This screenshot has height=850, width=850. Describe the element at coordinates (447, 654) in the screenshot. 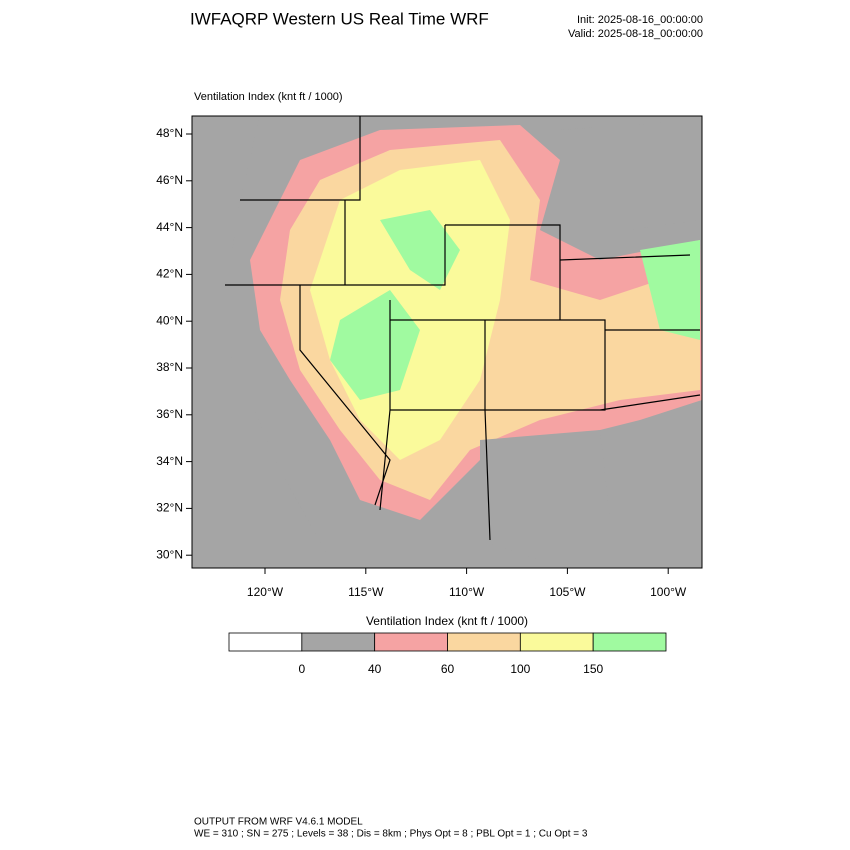

I see `colorbar: 0 40 60 100 150` at that location.